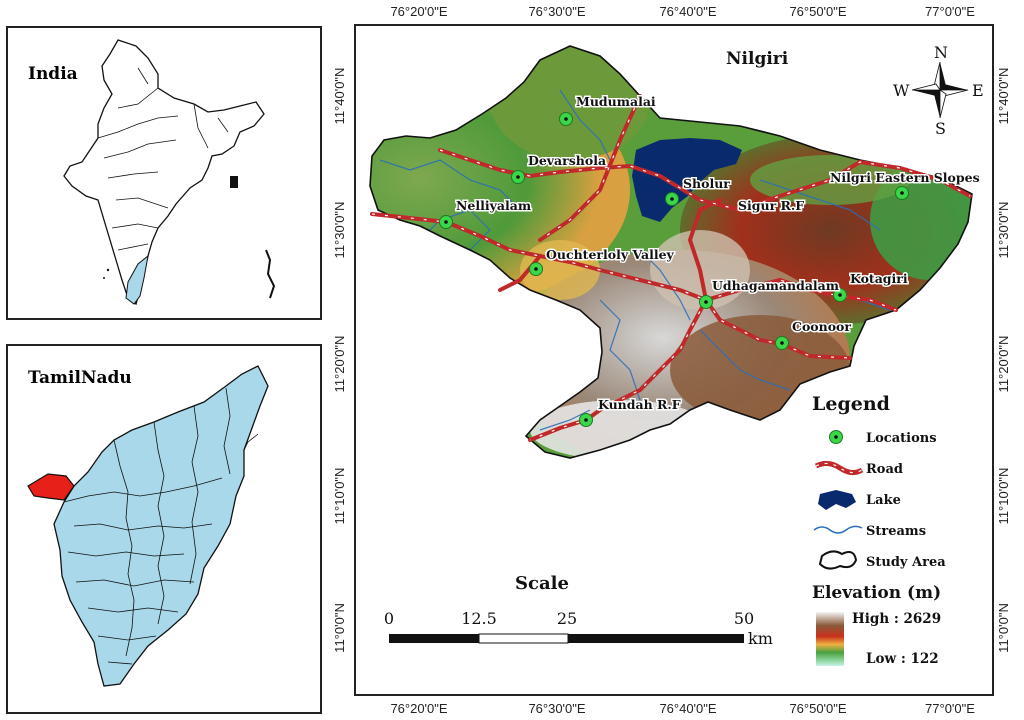 This screenshot has height=720, width=1024. What do you see at coordinates (616, 101) in the screenshot?
I see `label-mudumalai: Mudumalai` at bounding box center [616, 101].